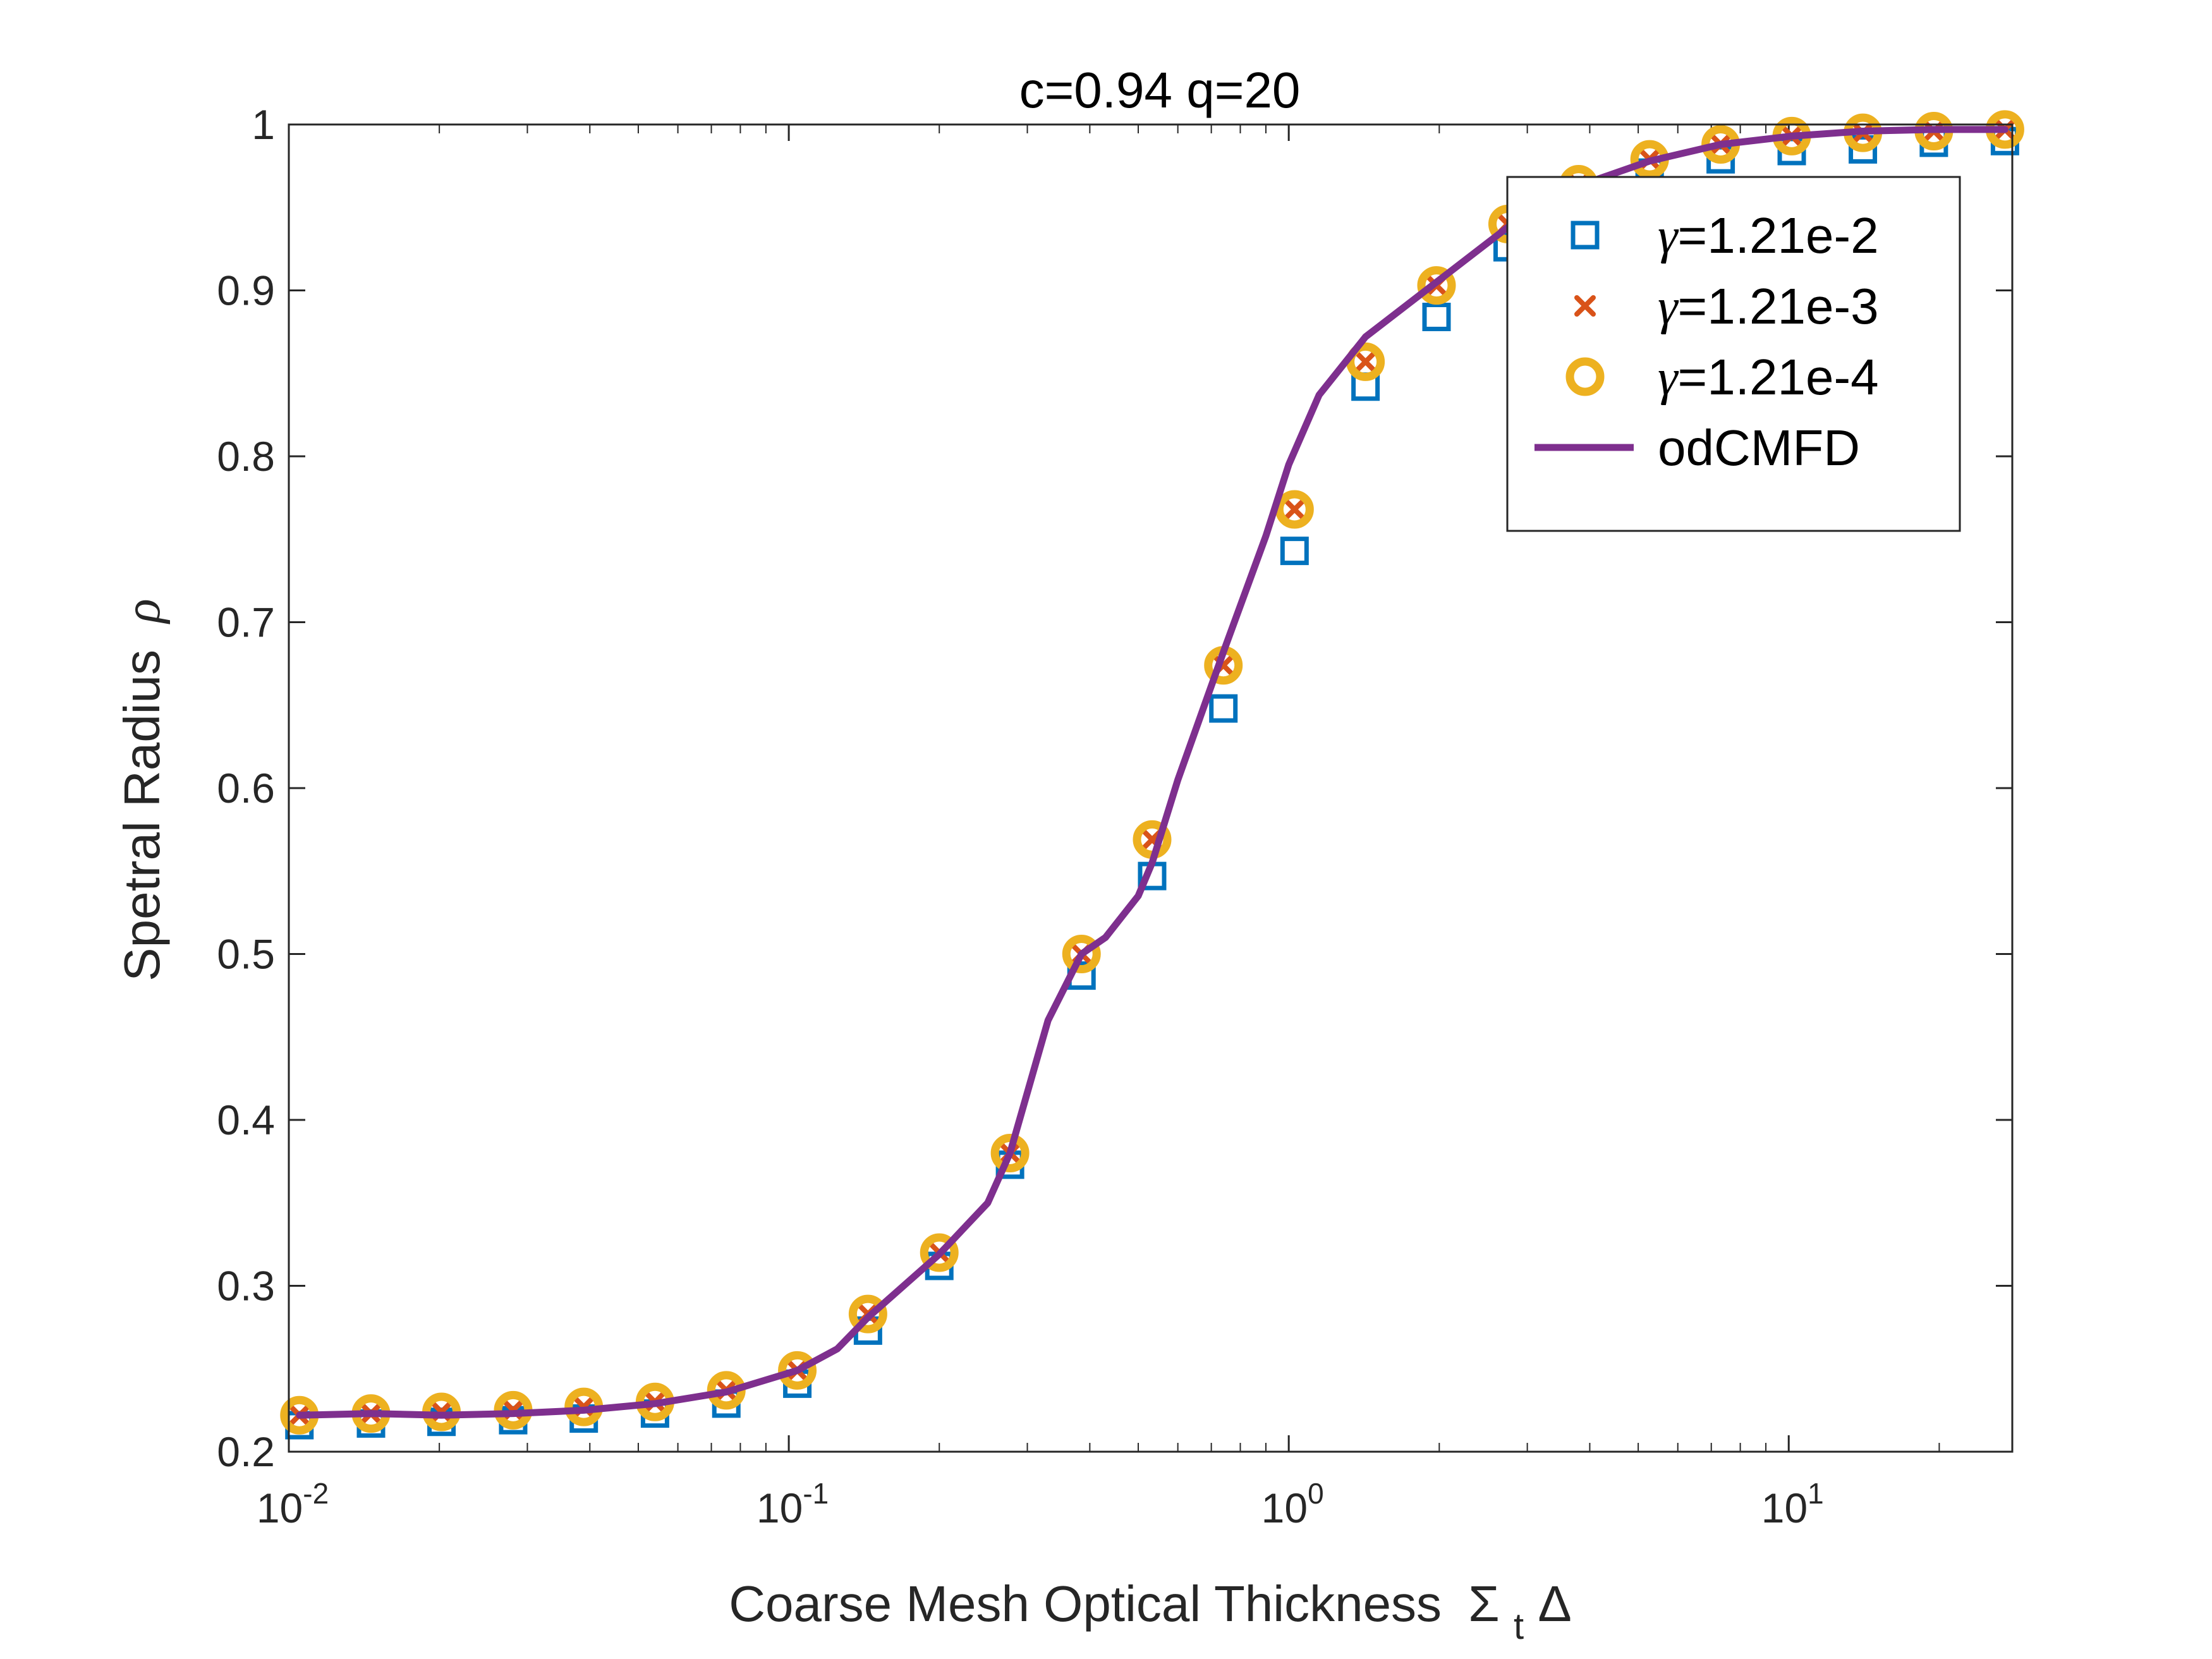  I want to click on y-axis-label-rho: ρ, so click(143, 611).